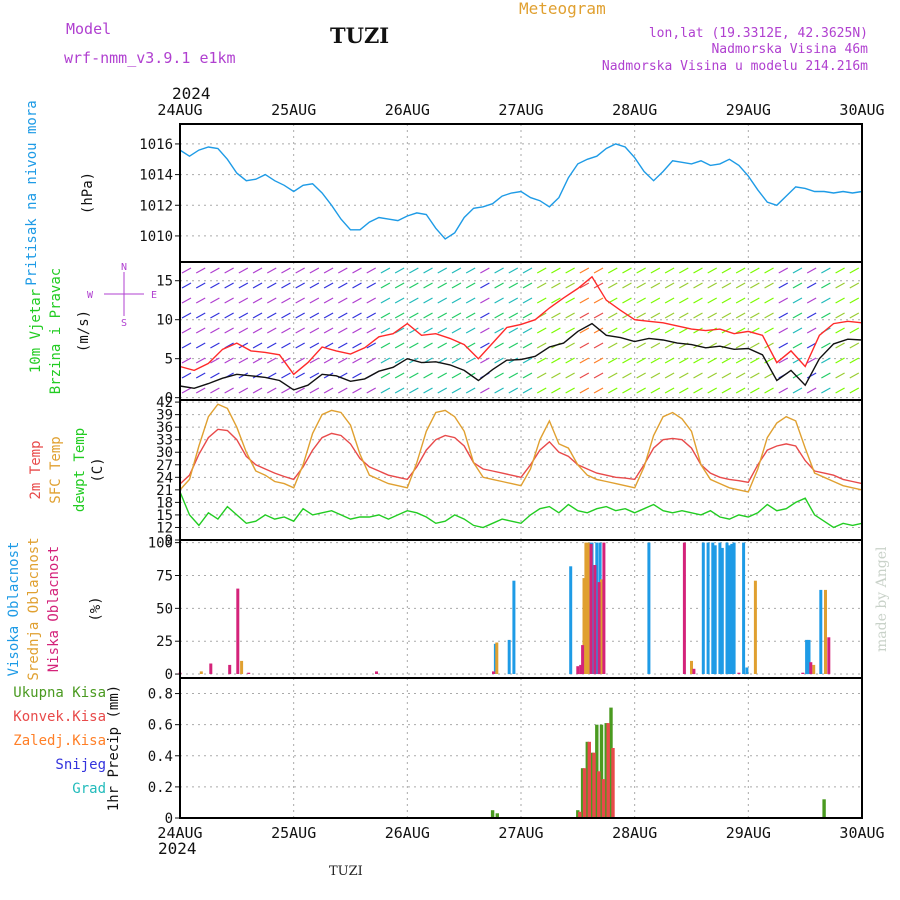 The width and height of the screenshot is (900, 900). I want to click on compass-west-label: W, so click(90, 295).